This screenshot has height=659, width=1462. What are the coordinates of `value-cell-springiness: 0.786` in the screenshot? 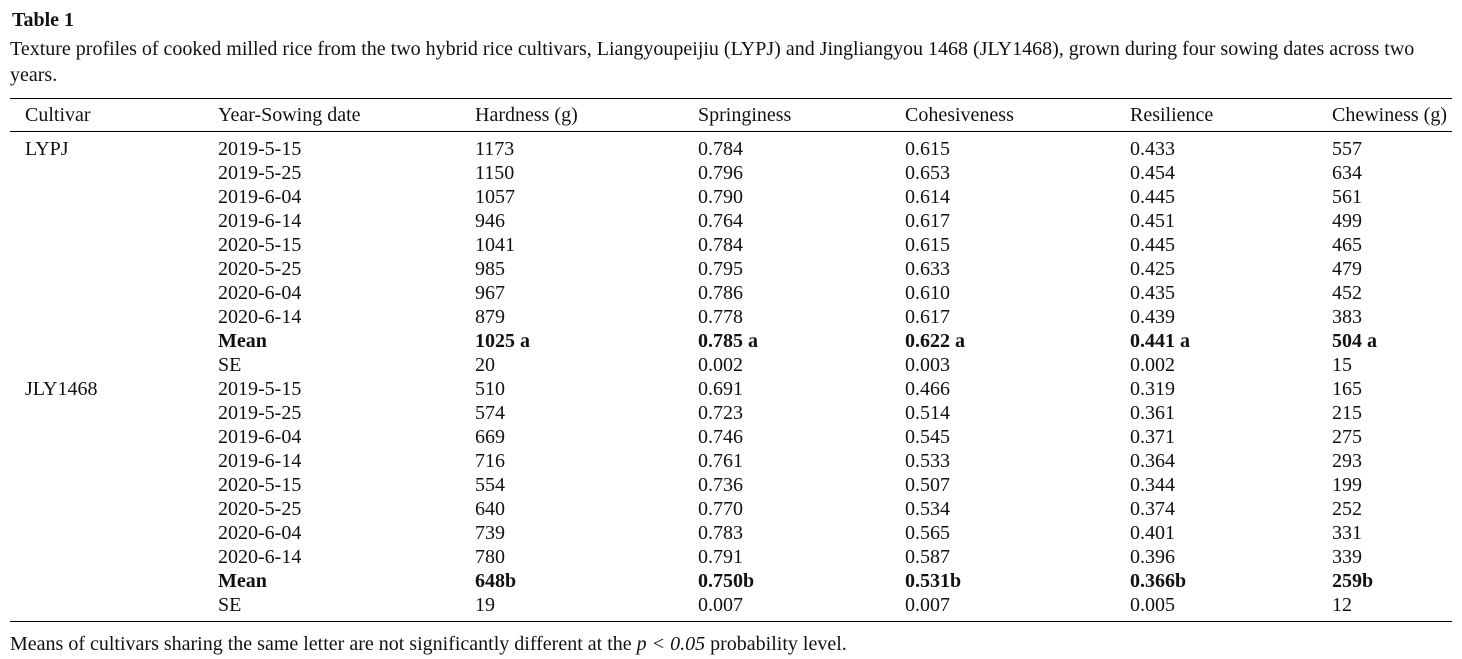 It's located at (720, 293).